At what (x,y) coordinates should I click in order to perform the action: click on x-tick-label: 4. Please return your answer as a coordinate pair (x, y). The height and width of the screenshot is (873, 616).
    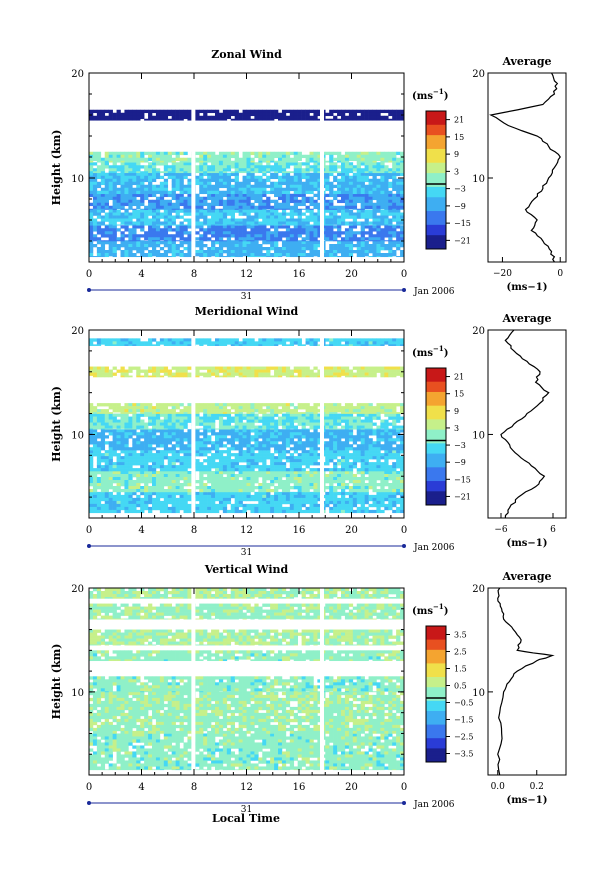
    Looking at the image, I should click on (141, 274).